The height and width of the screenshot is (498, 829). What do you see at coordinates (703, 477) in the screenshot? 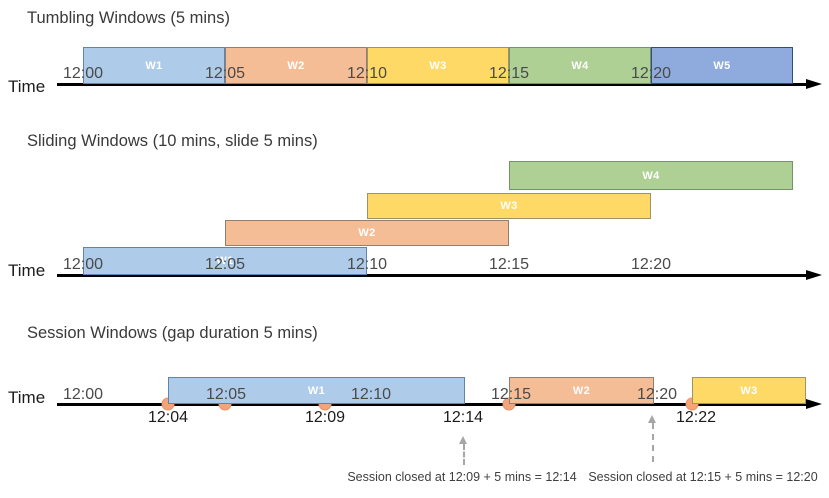
I see `session-close-note-2: Session closed at 12:15 + 5 mins = 12:20` at bounding box center [703, 477].